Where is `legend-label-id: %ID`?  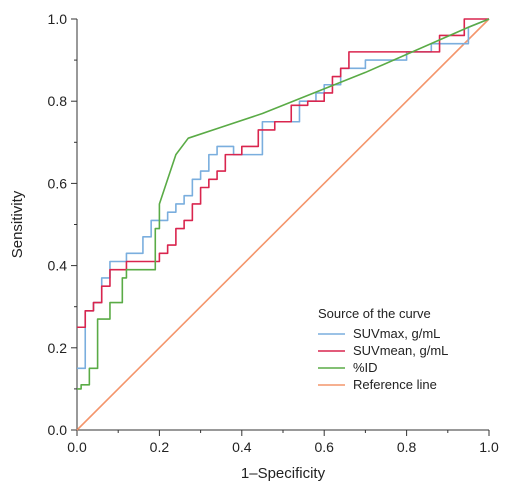 legend-label-id: %ID is located at coordinates (365, 367).